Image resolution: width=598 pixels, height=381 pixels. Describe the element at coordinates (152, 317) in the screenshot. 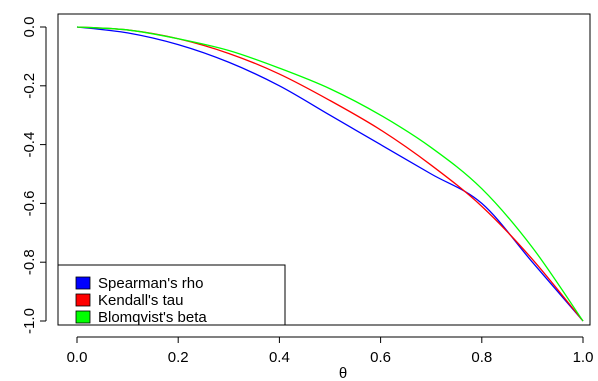

I see `legend-label-2: Blomqvist's beta` at that location.